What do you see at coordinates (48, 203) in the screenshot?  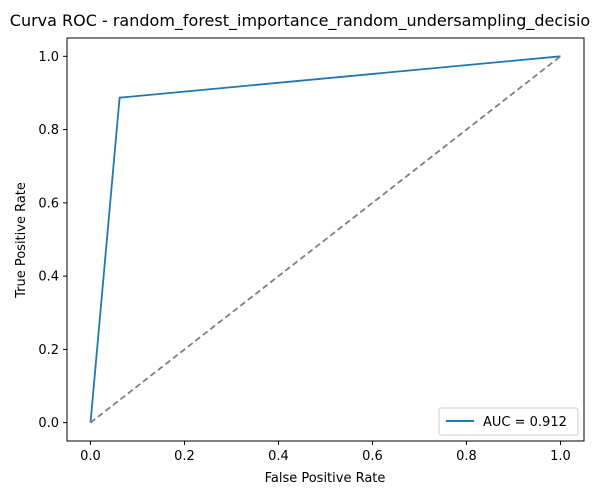 I see `y-tick-label: 0.6` at bounding box center [48, 203].